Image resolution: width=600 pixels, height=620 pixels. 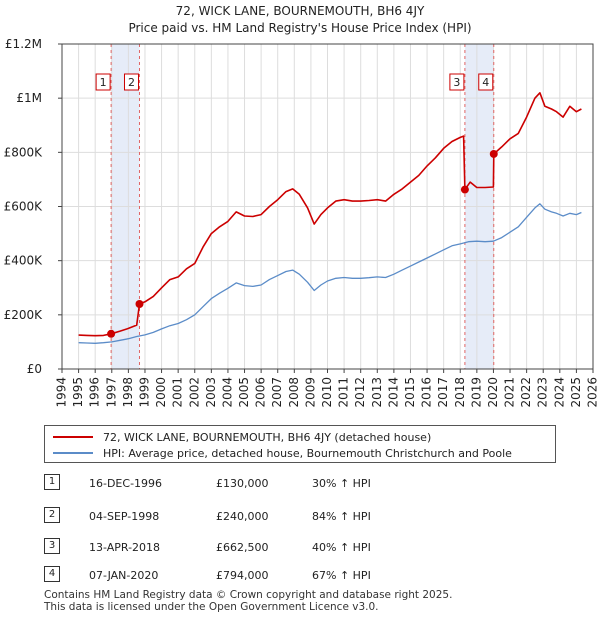 I want to click on x-tick-label: 2024, so click(x=559, y=392).